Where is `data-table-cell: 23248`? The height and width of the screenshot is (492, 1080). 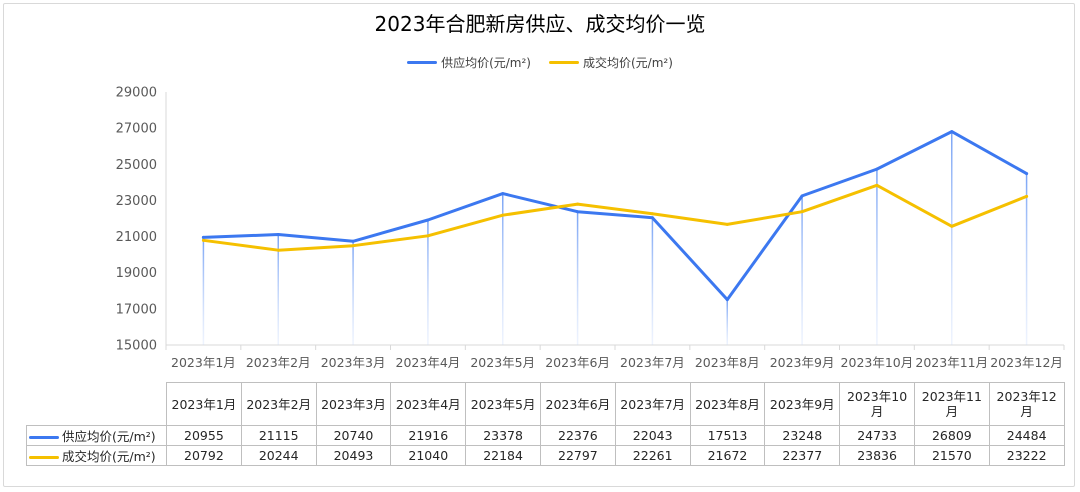 data-table-cell: 23248 is located at coordinates (802, 435).